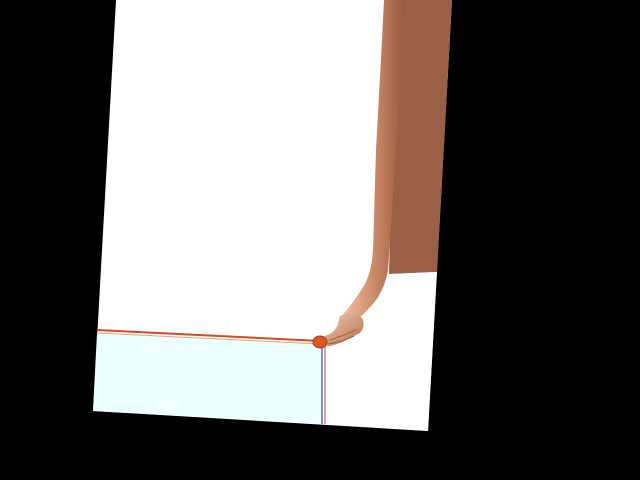 The height and width of the screenshot is (480, 640). Describe the element at coordinates (372, 161) in the screenshot. I see `arm` at that location.